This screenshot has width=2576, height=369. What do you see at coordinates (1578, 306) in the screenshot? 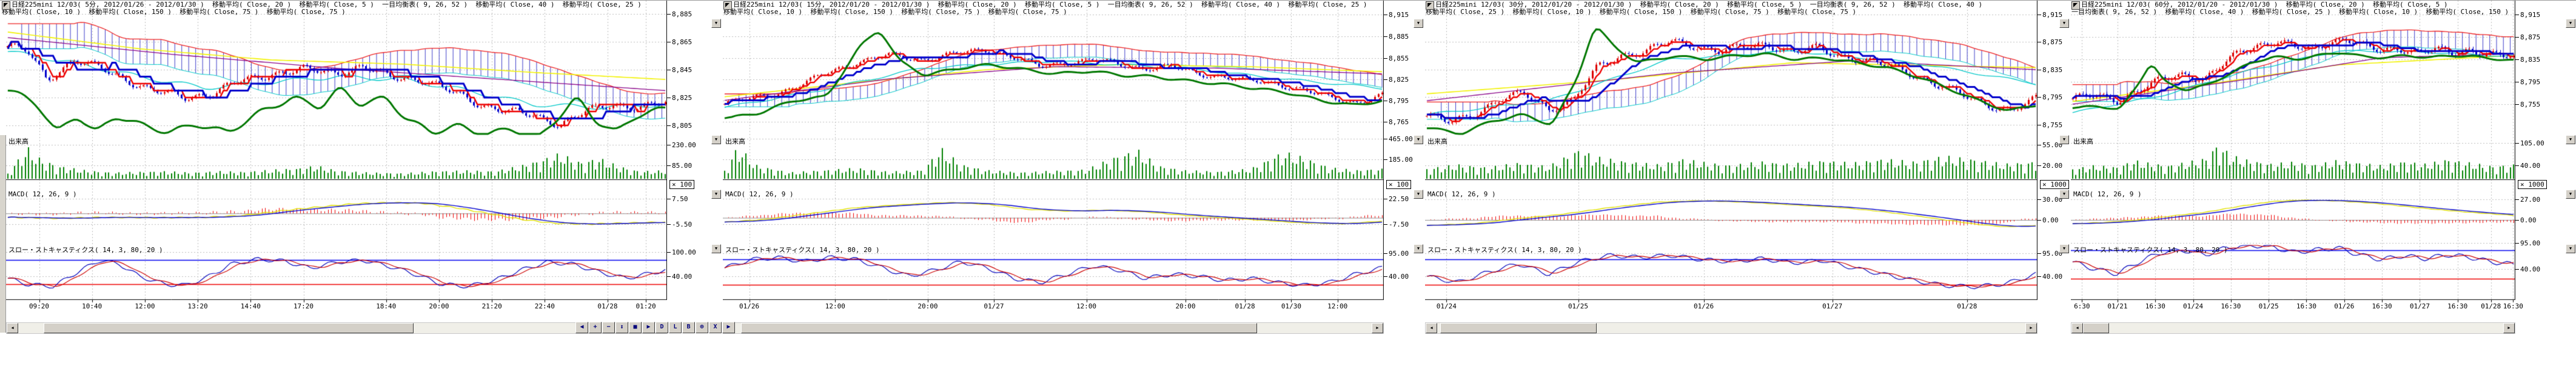
I see `time-axis-label: 01/25` at bounding box center [1578, 306].